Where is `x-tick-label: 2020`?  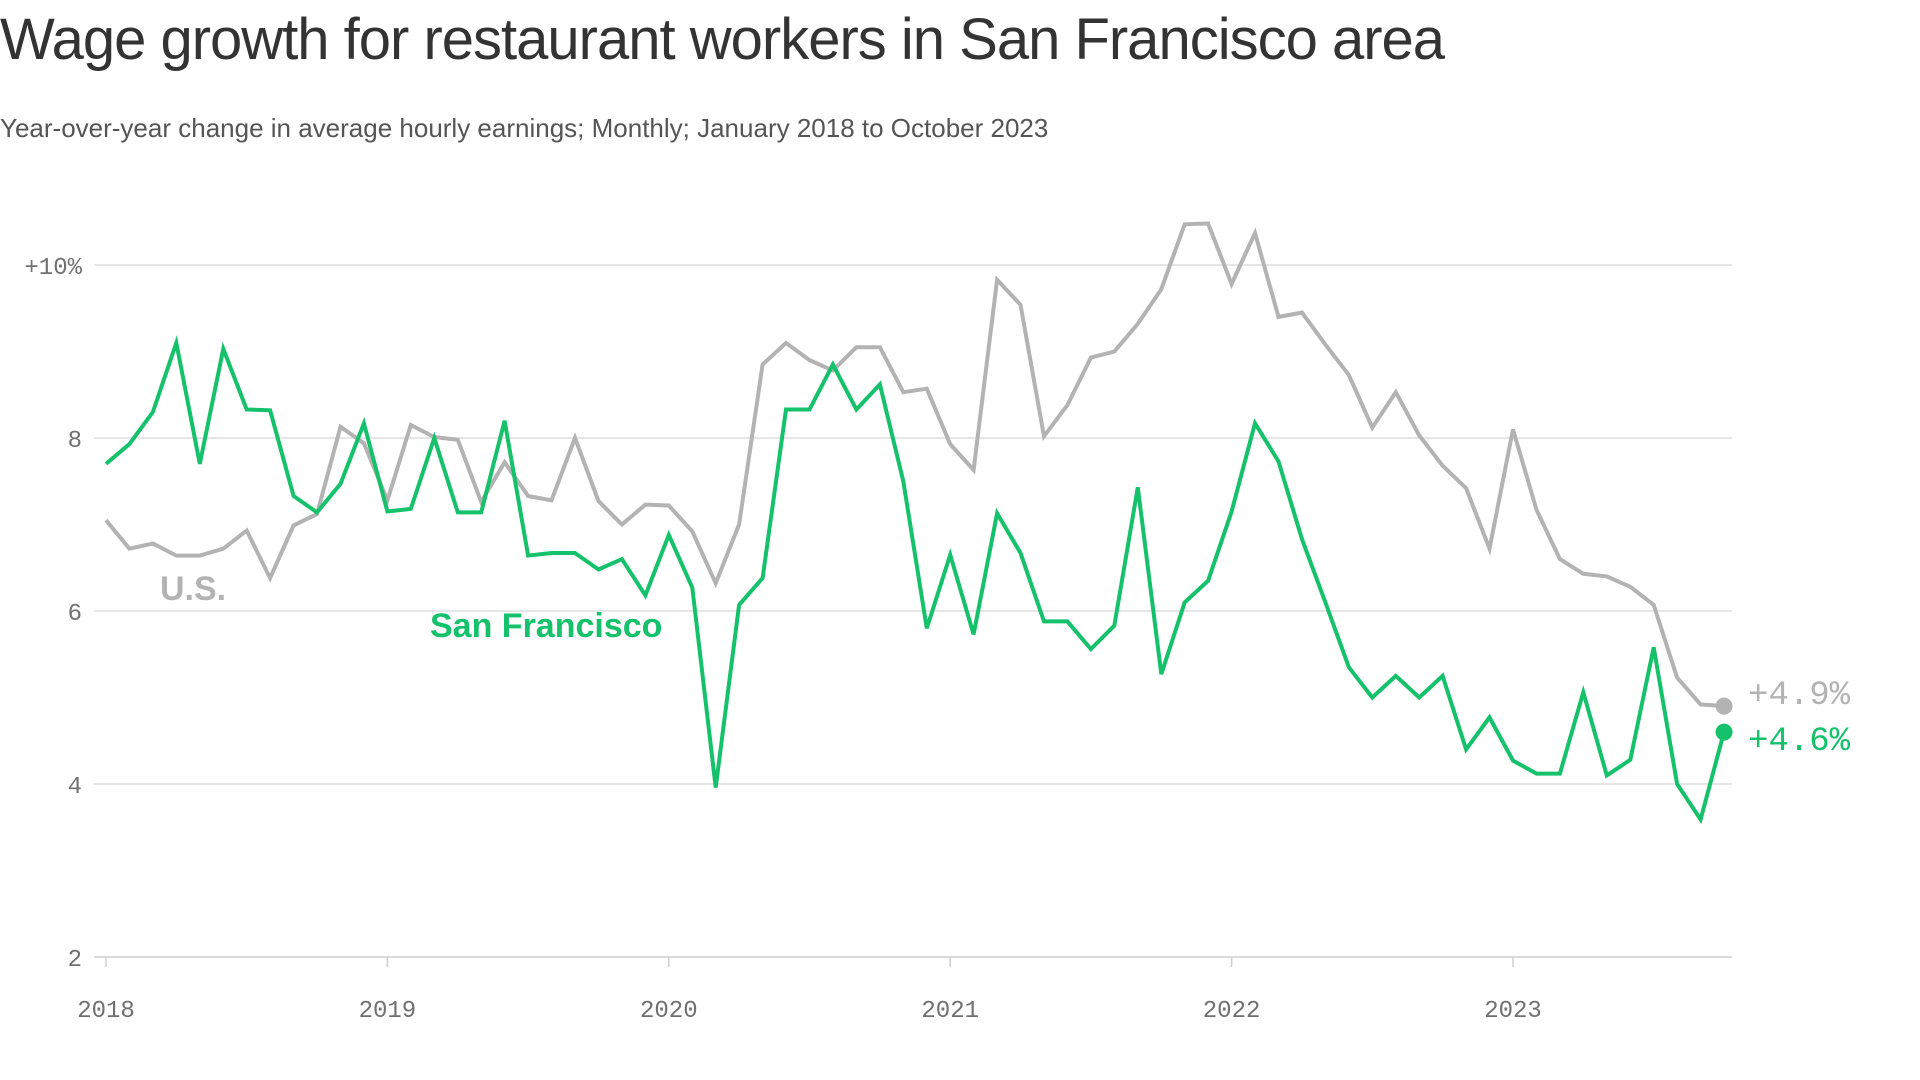 x-tick-label: 2020 is located at coordinates (669, 1011).